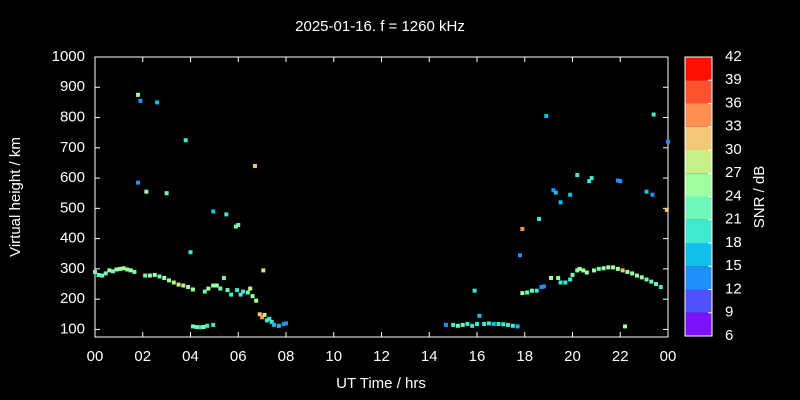 The height and width of the screenshot is (400, 800). I want to click on x-tick-label: 00, so click(668, 356).